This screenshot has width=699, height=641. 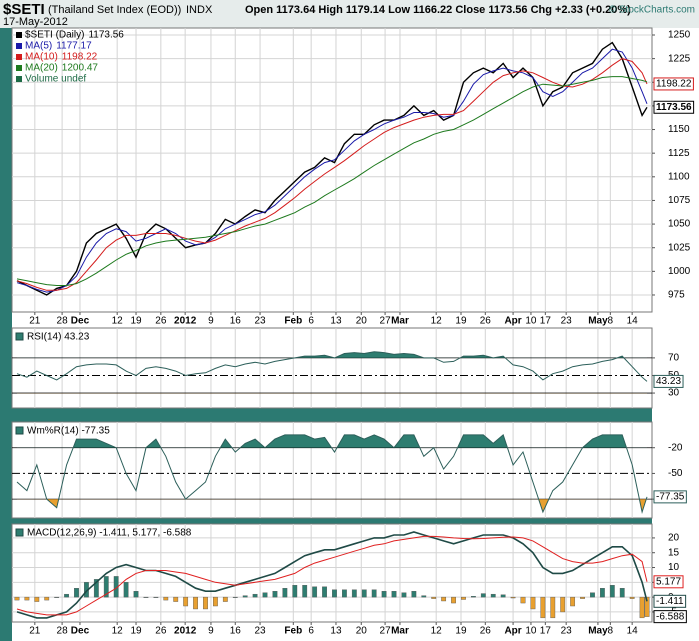 What do you see at coordinates (670, 497) in the screenshot?
I see `last-value-tag: -77.35` at bounding box center [670, 497].